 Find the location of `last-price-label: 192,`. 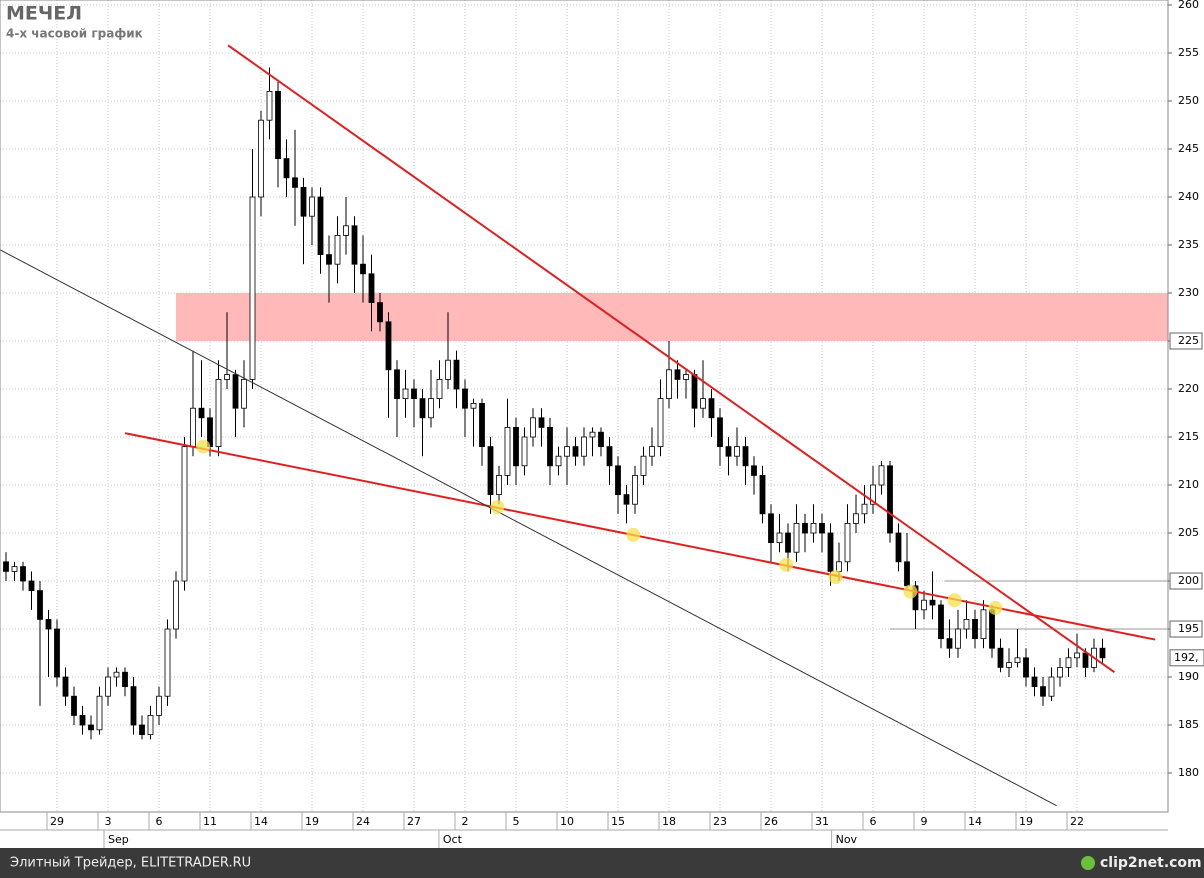

last-price-label: 192, is located at coordinates (1186, 657).